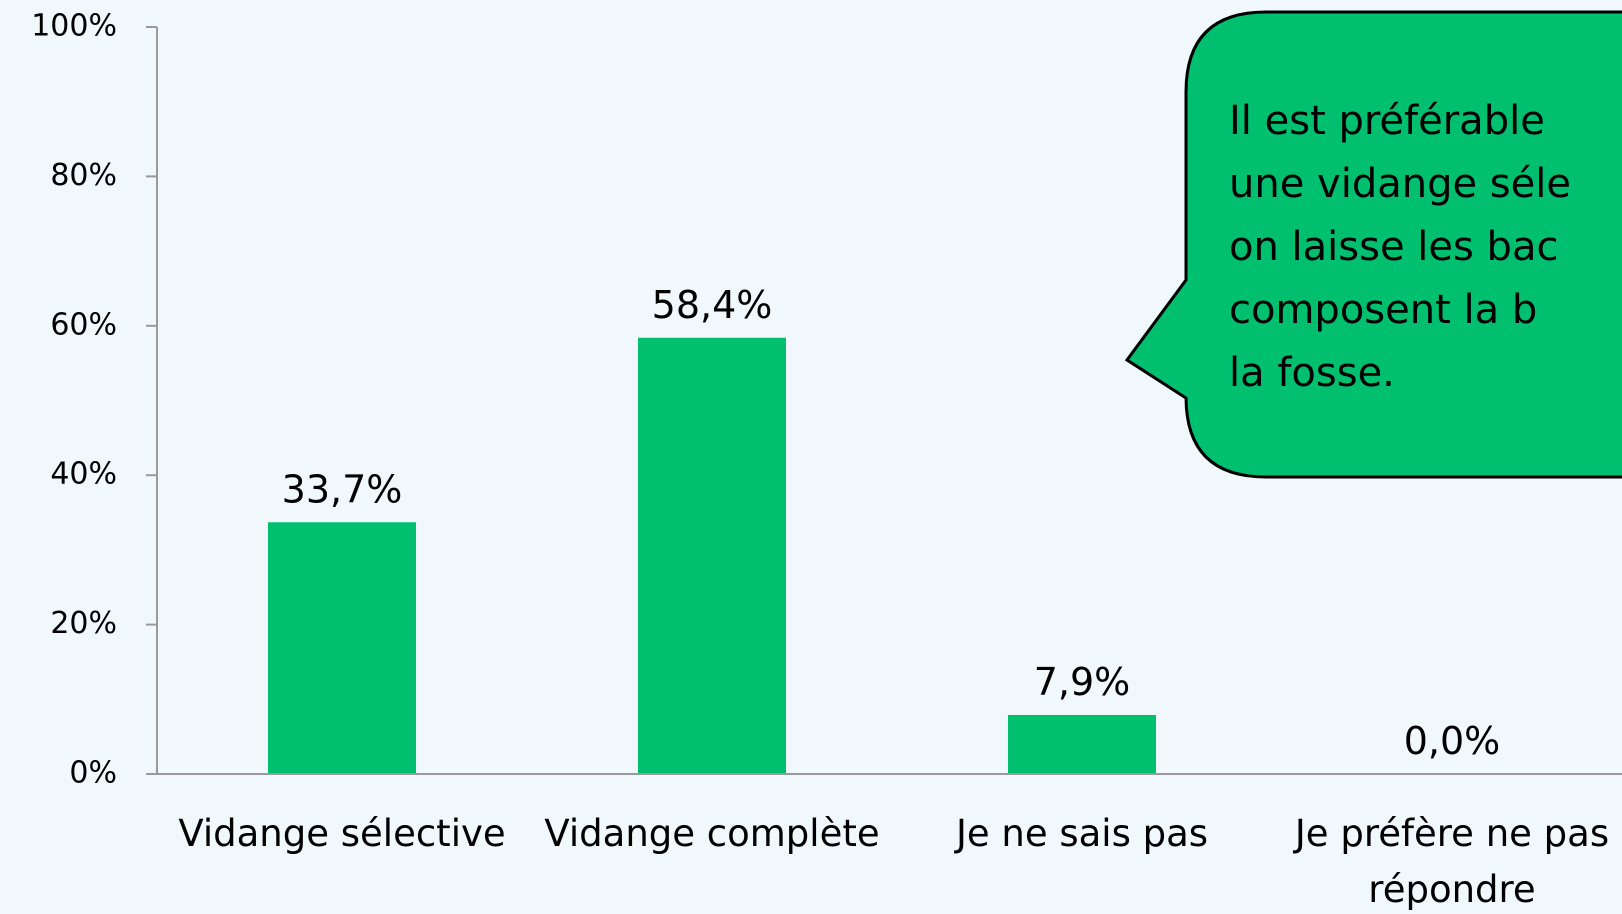 This screenshot has width=1622, height=914. What do you see at coordinates (342, 489) in the screenshot?
I see `value-label: 33,7%` at bounding box center [342, 489].